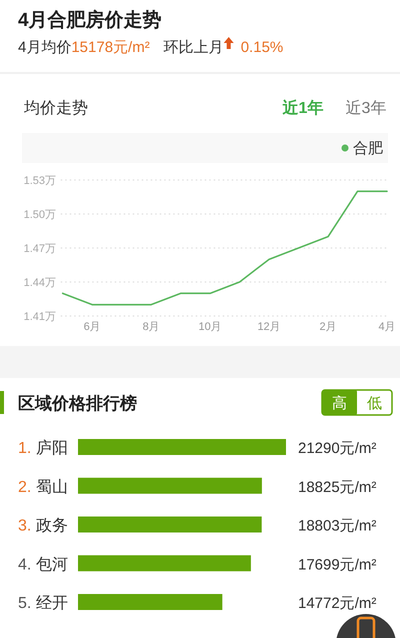 The image size is (400, 638). I want to click on x-tick-label: 10月, so click(210, 327).